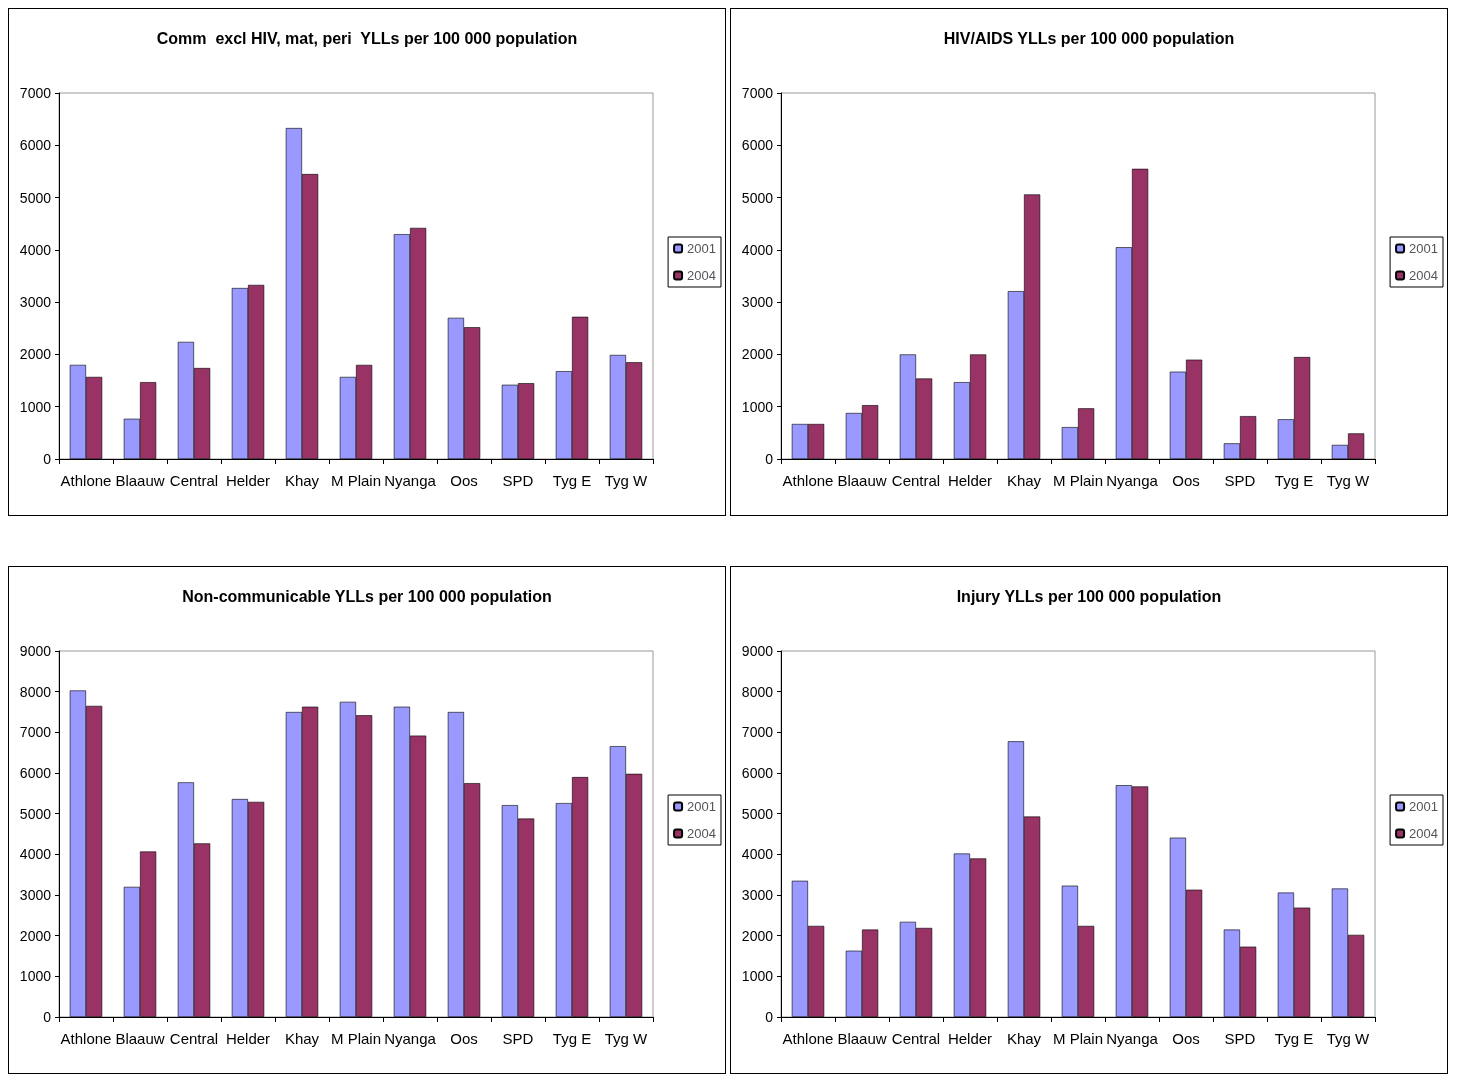 The image size is (1467, 1075). What do you see at coordinates (1089, 596) in the screenshot?
I see `chart-title: Injury YLLs per 100 000 population` at bounding box center [1089, 596].